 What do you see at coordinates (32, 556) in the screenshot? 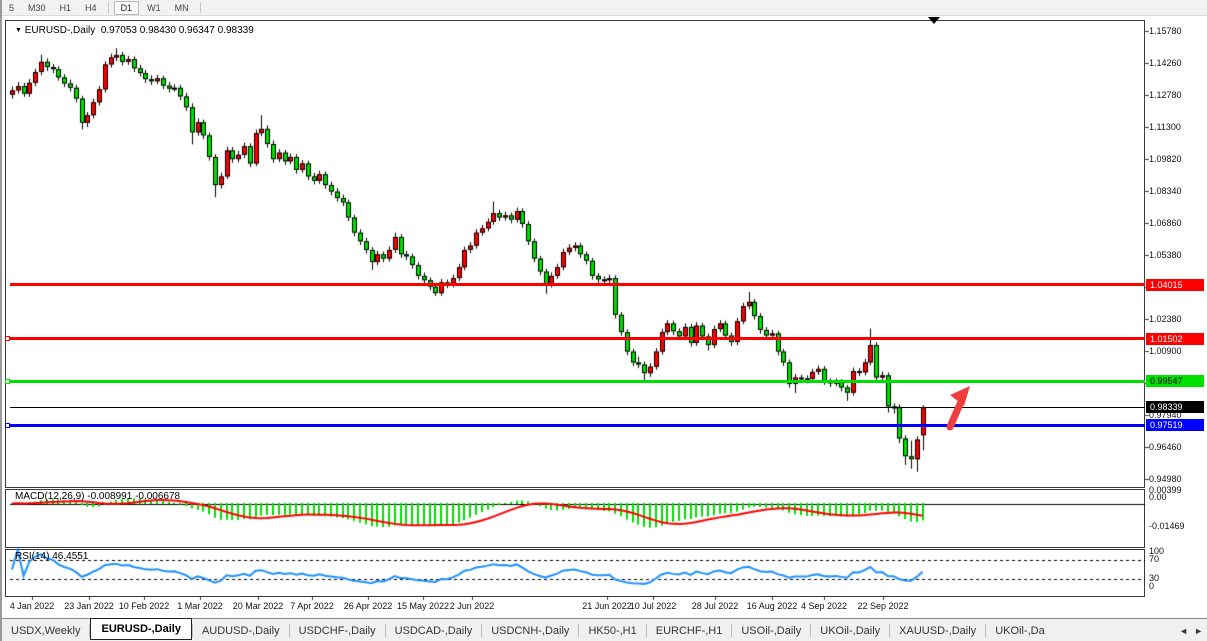
I see `rsi-name: RSI(14)` at bounding box center [32, 556].